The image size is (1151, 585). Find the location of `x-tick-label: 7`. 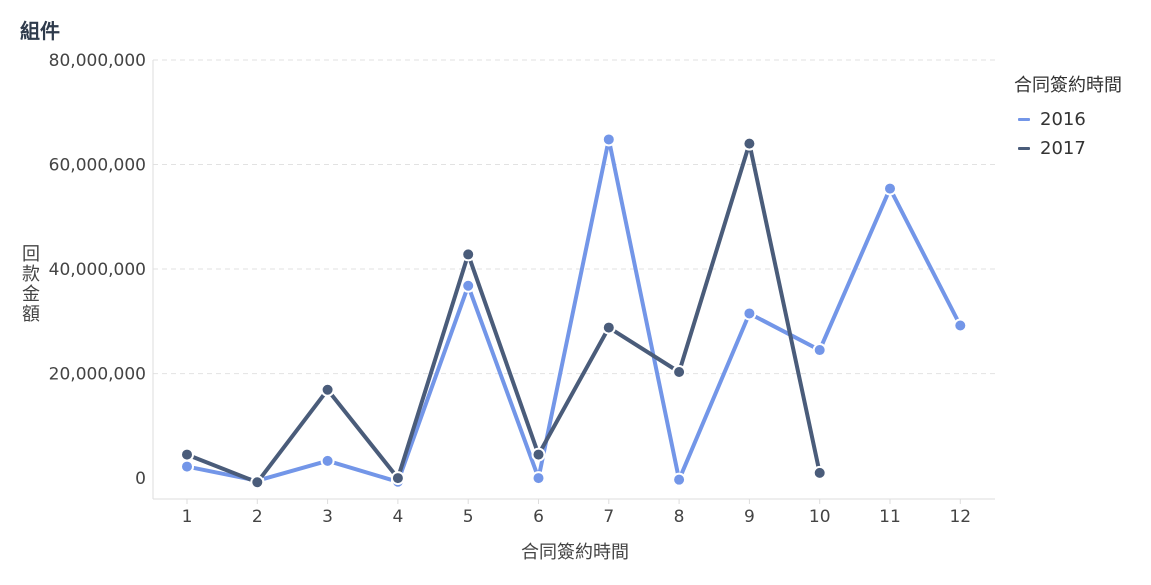

x-tick-label: 7 is located at coordinates (608, 517).